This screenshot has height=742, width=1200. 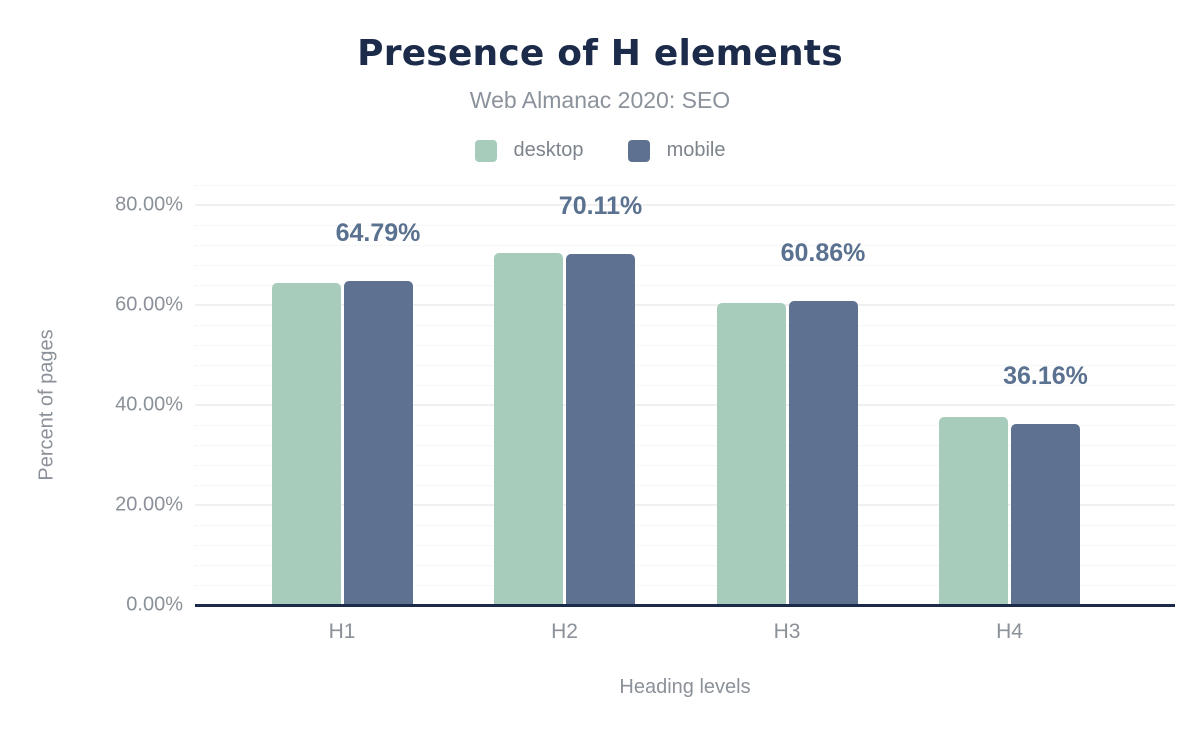 What do you see at coordinates (600, 100) in the screenshot?
I see `chart-subtitle: Web Almanac 2020: SEO` at bounding box center [600, 100].